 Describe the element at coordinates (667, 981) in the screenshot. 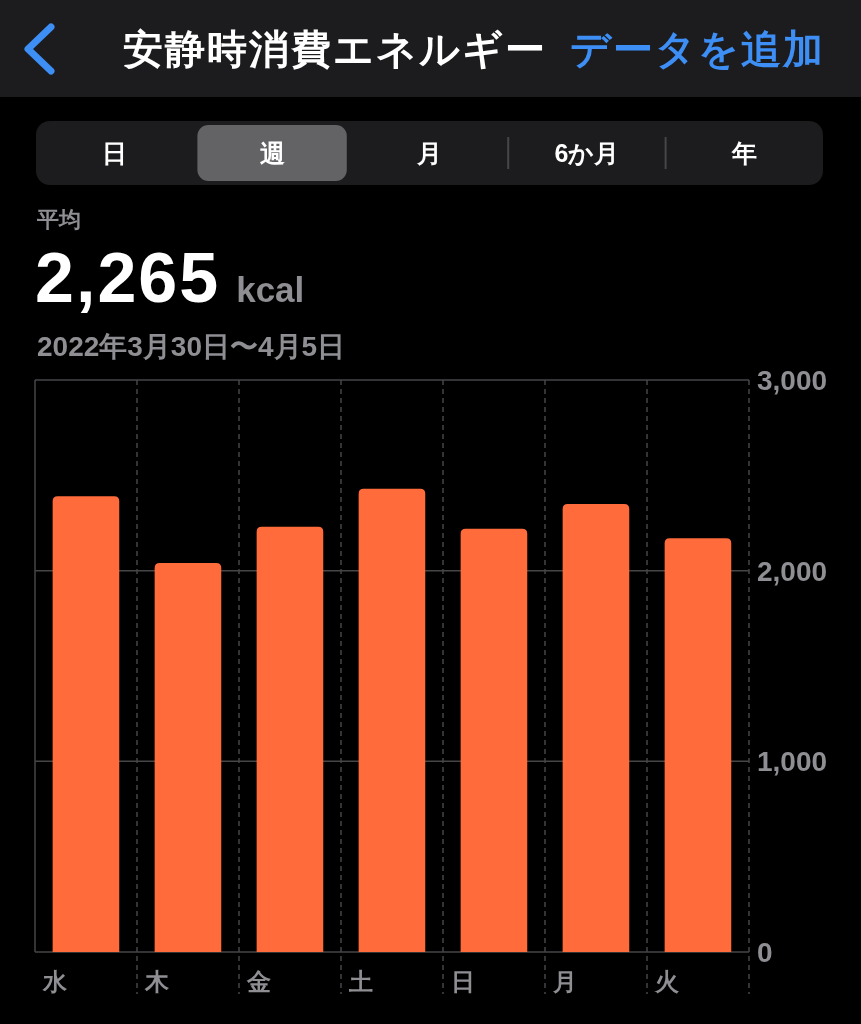

I see `x-tick-label: 火` at that location.